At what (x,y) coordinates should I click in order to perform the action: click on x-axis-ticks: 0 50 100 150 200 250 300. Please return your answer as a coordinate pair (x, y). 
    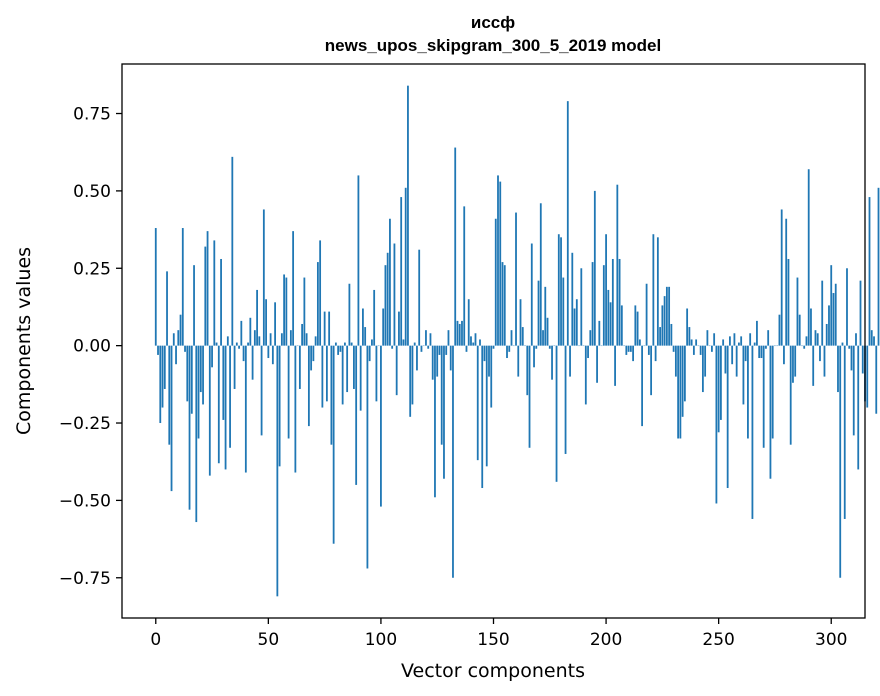
    Looking at the image, I should click on (498, 634).